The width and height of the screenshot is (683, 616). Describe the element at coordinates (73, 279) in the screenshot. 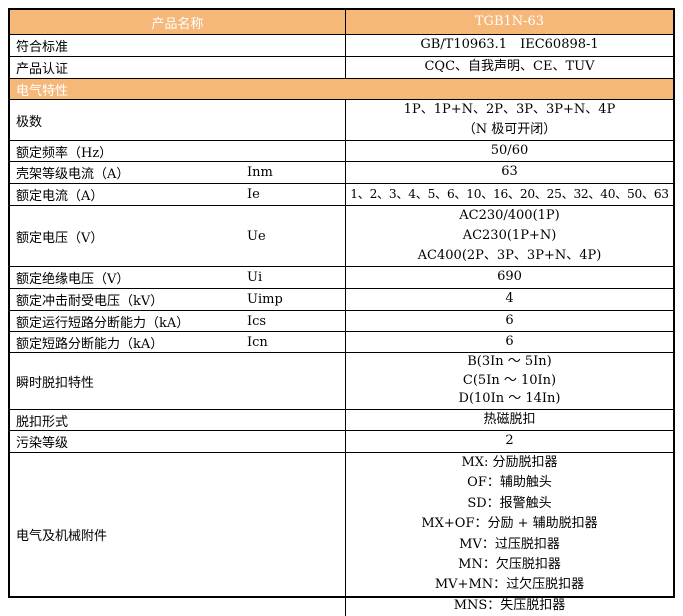

I see `row-label-text: 额定绝缘电压（V）` at that location.